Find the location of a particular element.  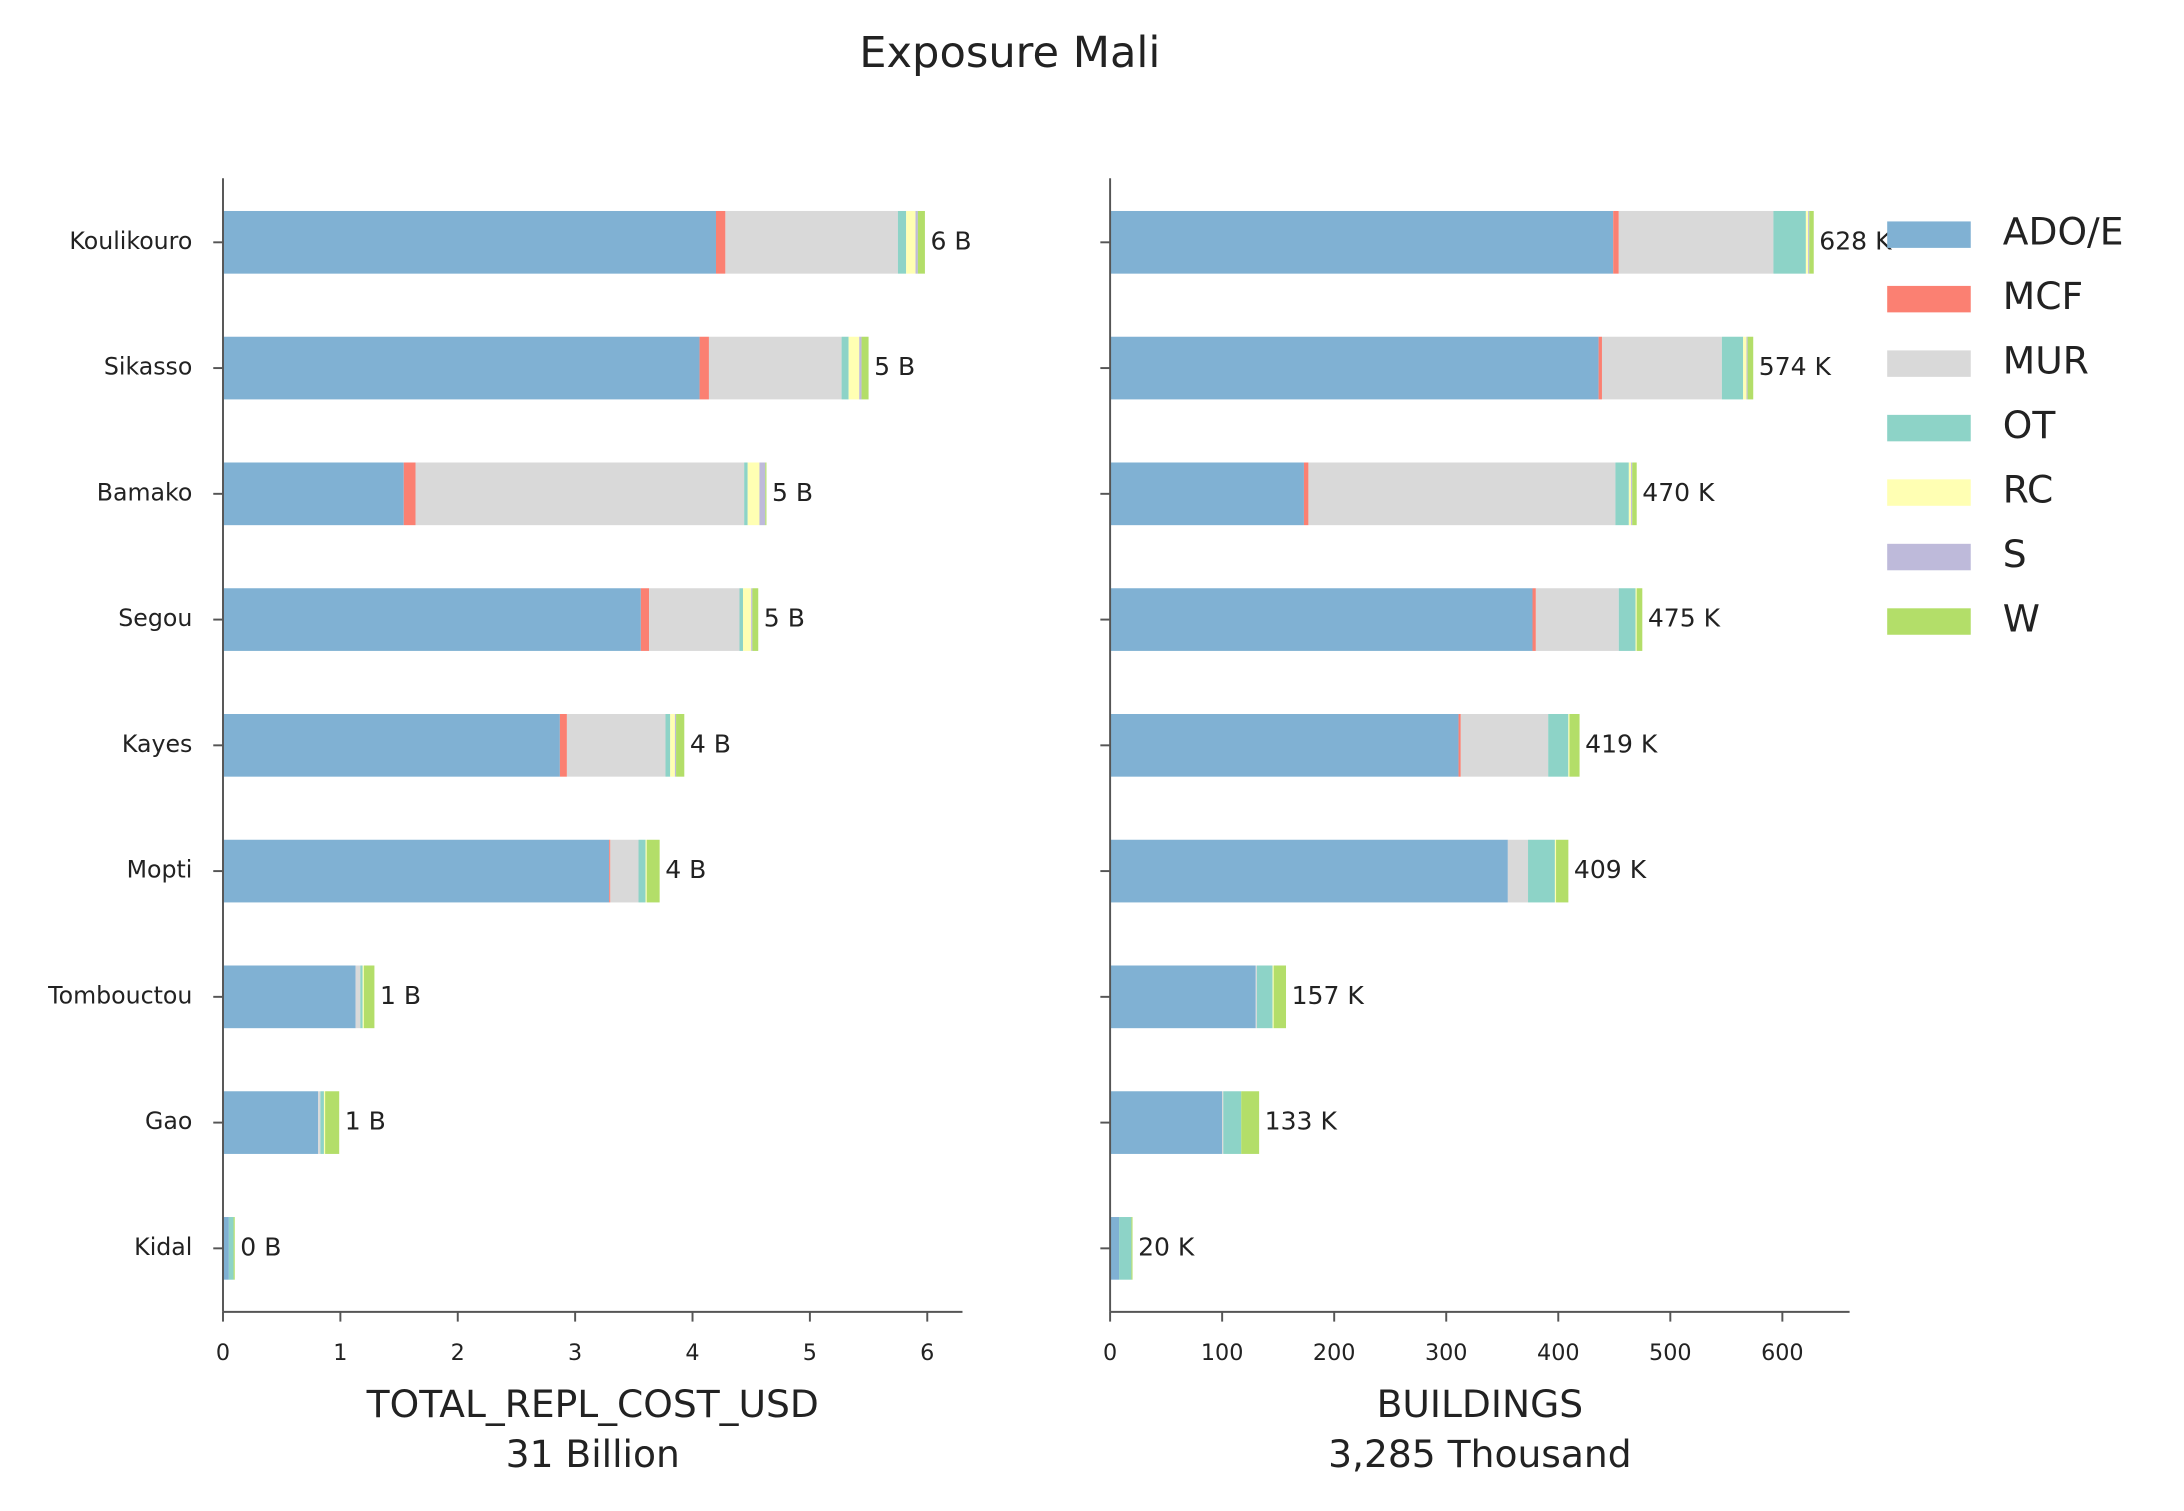

x-tick-label: 600 is located at coordinates (1782, 1353).